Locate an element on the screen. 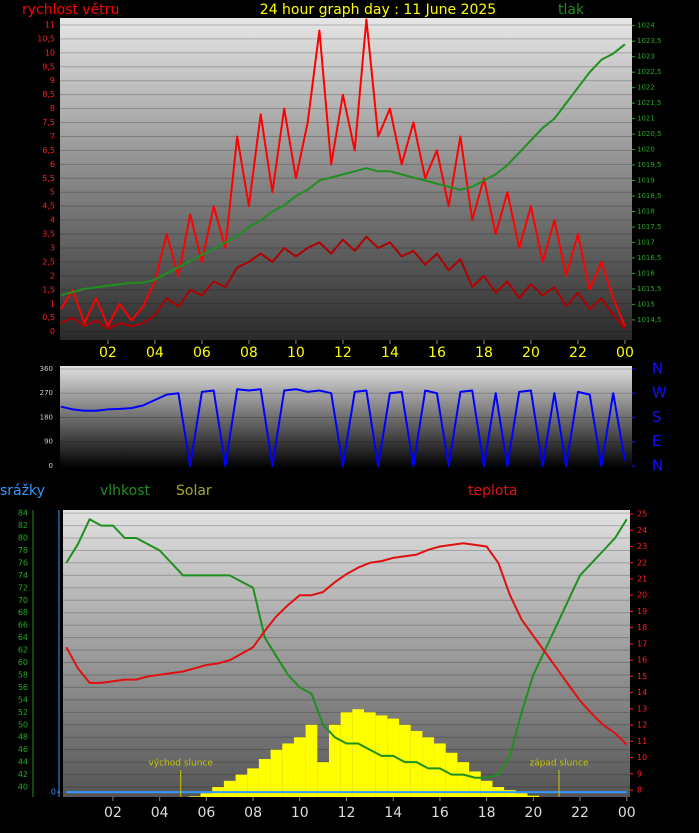 This screenshot has height=833, width=699. y2-tick-label: 16 is located at coordinates (642, 660).